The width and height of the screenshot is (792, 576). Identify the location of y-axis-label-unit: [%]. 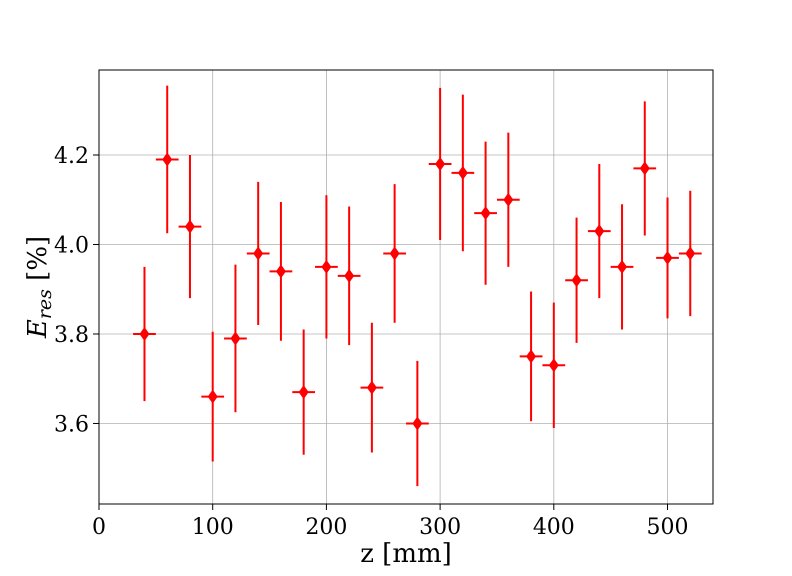
(38, 262).